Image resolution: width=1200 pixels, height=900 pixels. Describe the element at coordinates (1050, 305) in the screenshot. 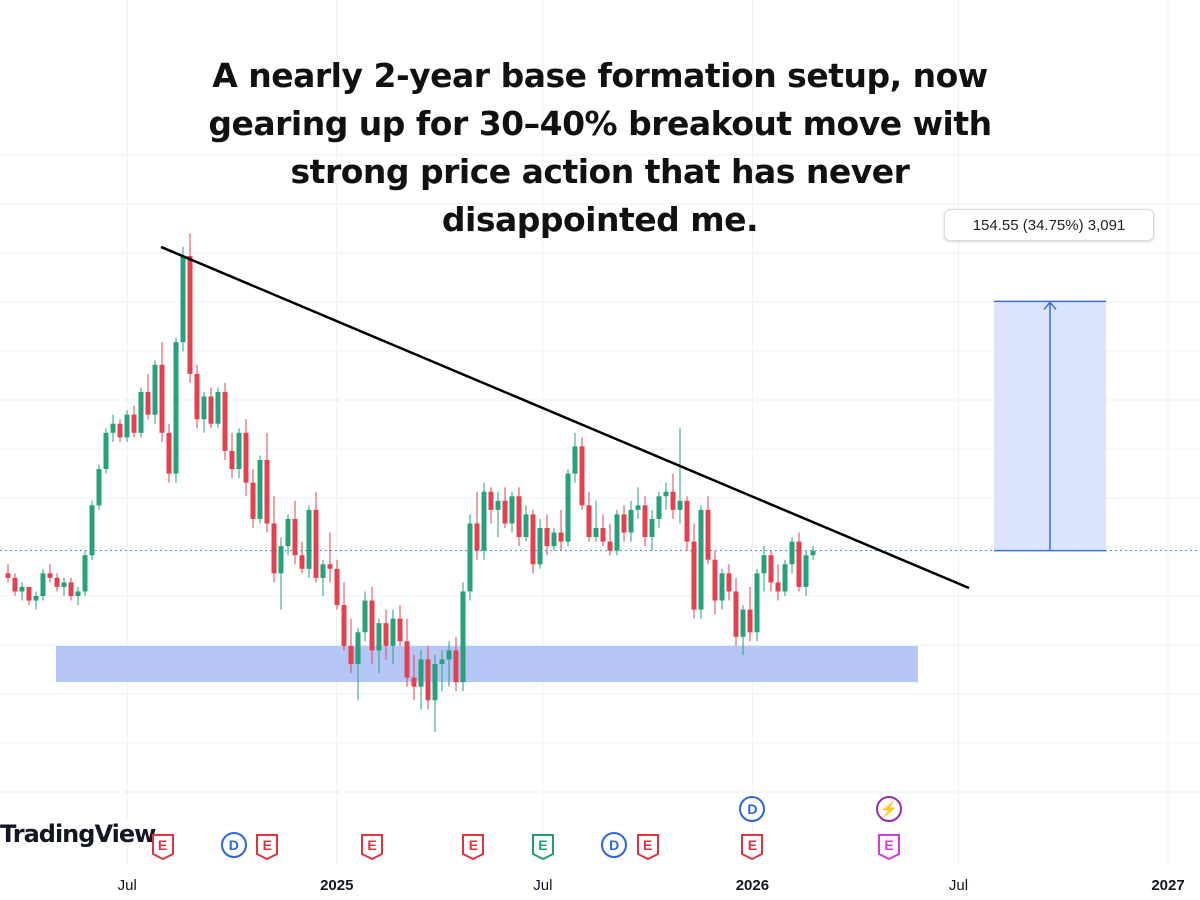

I see `target-arrow-head` at that location.